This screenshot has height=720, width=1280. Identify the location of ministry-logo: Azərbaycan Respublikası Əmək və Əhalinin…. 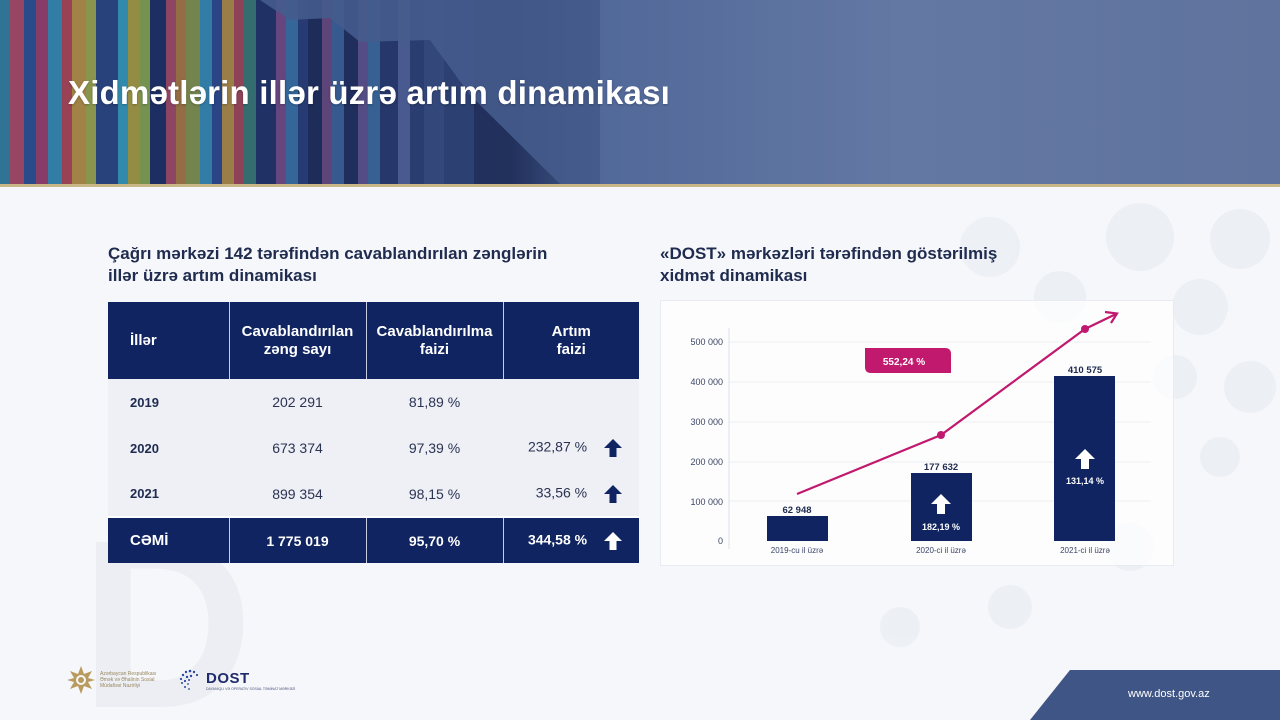
(115, 680).